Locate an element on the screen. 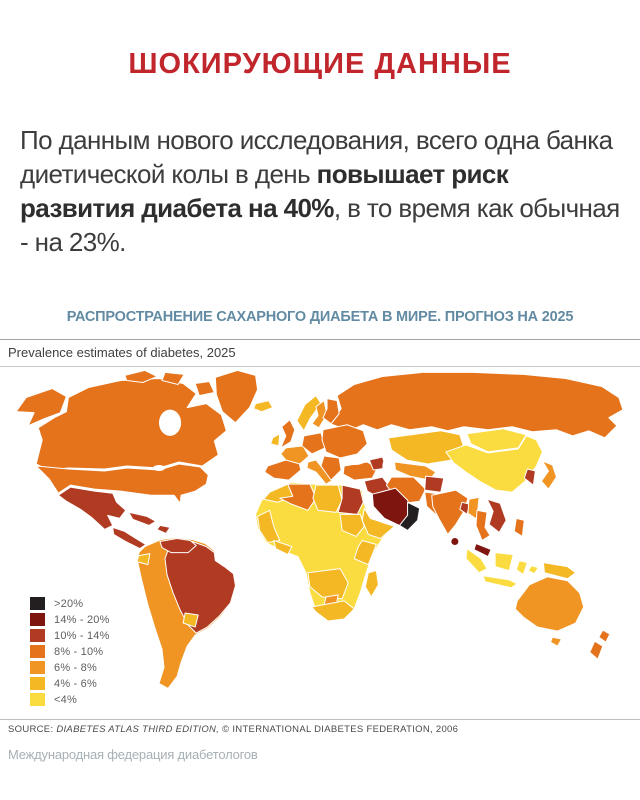 The image size is (640, 800). region-sumatra is located at coordinates (476, 561).